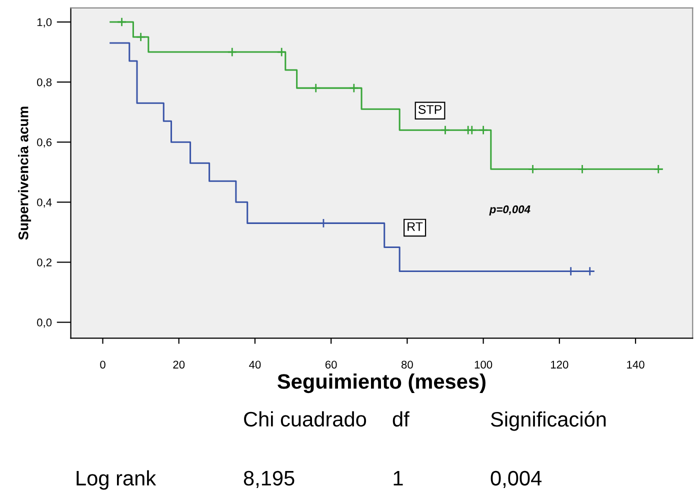 This screenshot has width=694, height=493. What do you see at coordinates (382, 384) in the screenshot?
I see `x-axis-title: Seguimiento (meses)` at bounding box center [382, 384].